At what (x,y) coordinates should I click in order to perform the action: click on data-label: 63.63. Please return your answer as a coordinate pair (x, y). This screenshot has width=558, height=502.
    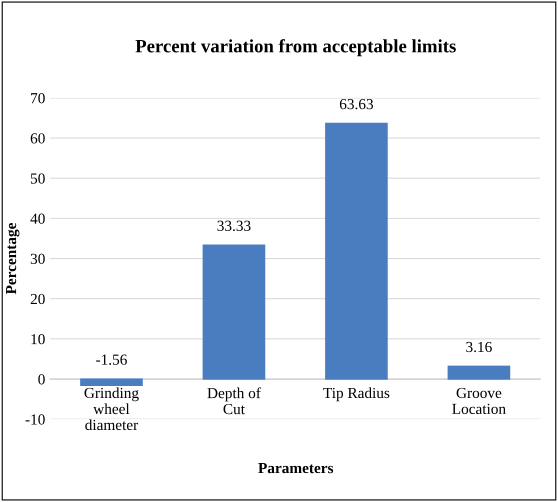
    Looking at the image, I should click on (357, 104).